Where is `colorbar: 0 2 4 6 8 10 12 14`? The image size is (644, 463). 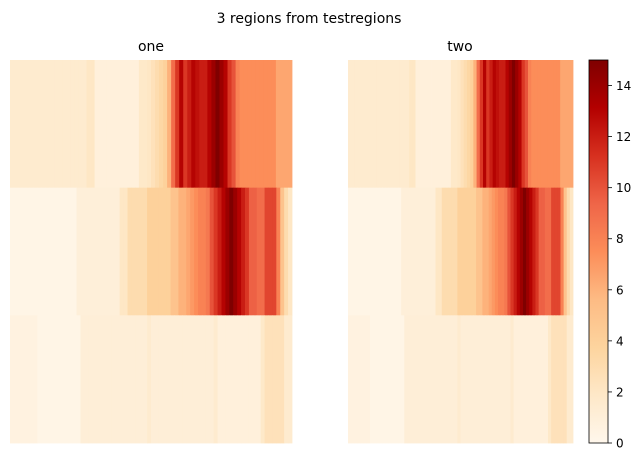
colorbar: 0 2 4 6 8 10 12 14 is located at coordinates (609, 255).